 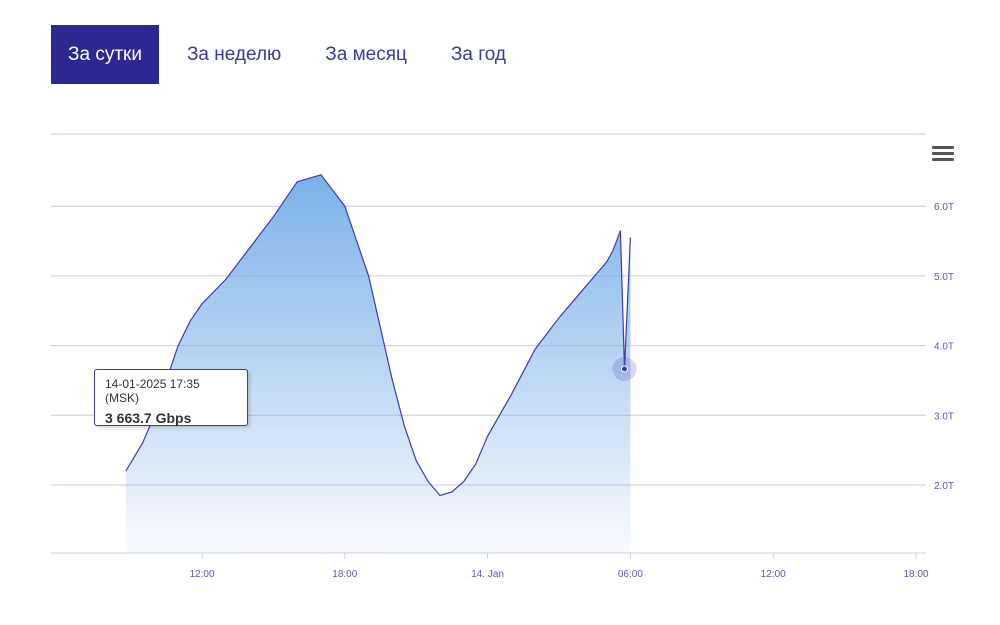 What do you see at coordinates (943, 155) in the screenshot?
I see `chart-menu-icon` at bounding box center [943, 155].